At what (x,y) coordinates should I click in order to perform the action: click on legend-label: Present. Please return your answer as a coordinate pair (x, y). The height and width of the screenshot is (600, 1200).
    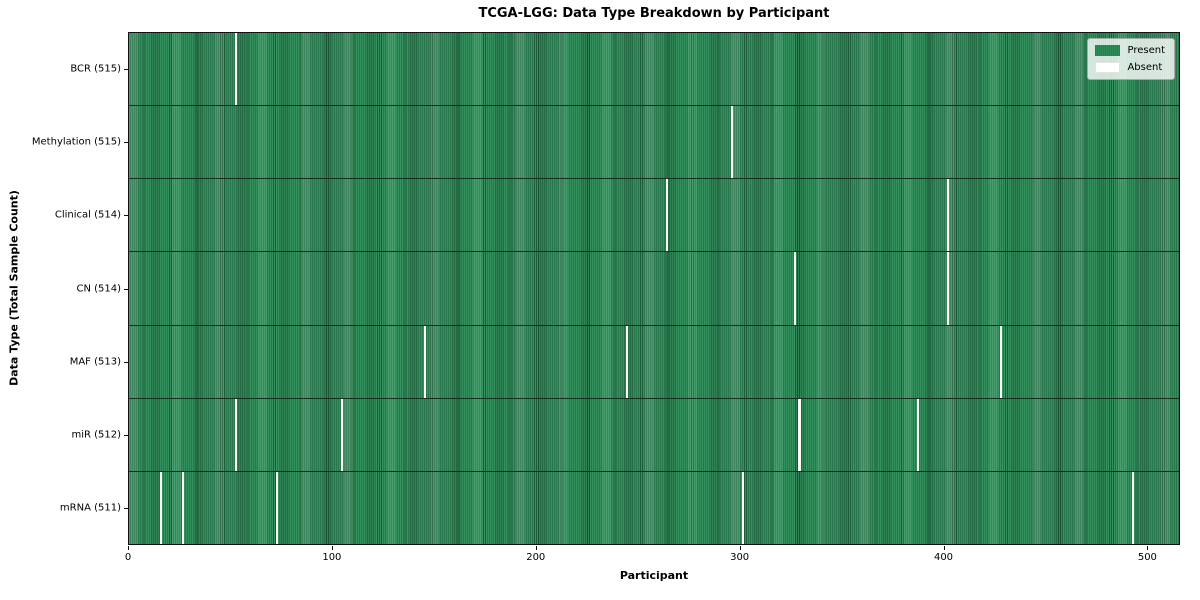
    Looking at the image, I should click on (1146, 50).